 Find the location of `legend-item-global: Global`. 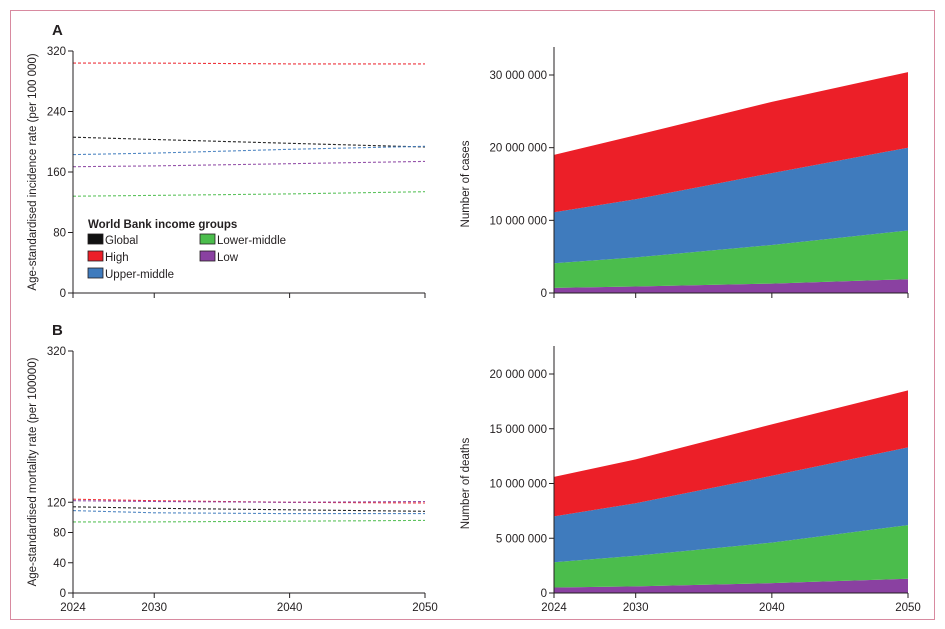

legend-item-global: Global is located at coordinates (112, 240).